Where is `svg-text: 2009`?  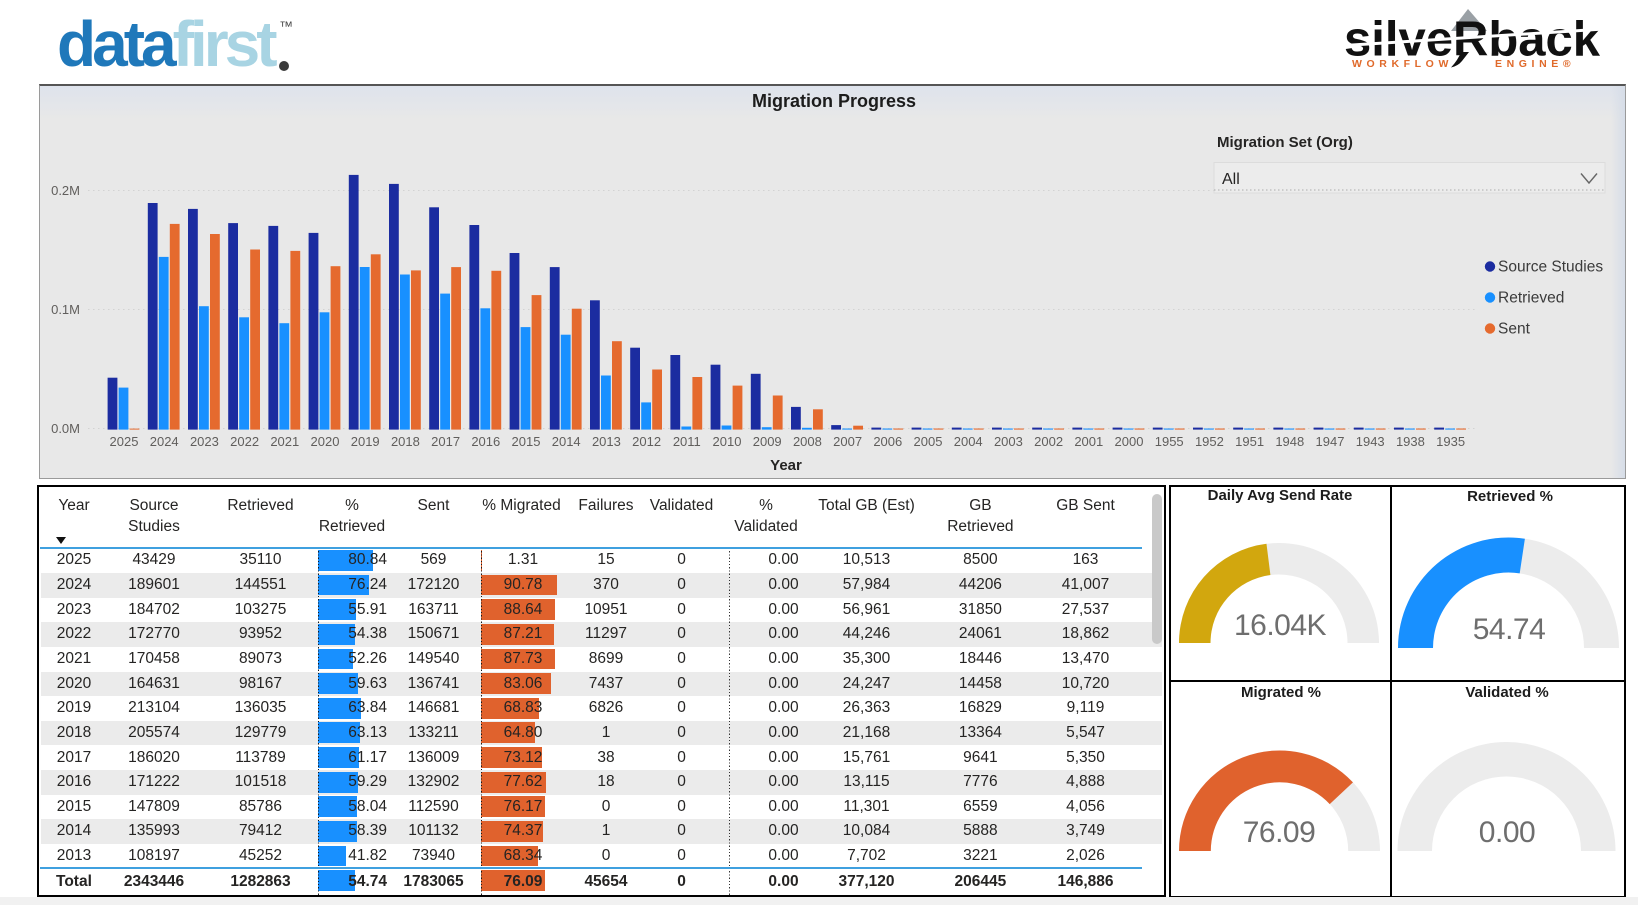
svg-text: 2009 is located at coordinates (767, 441).